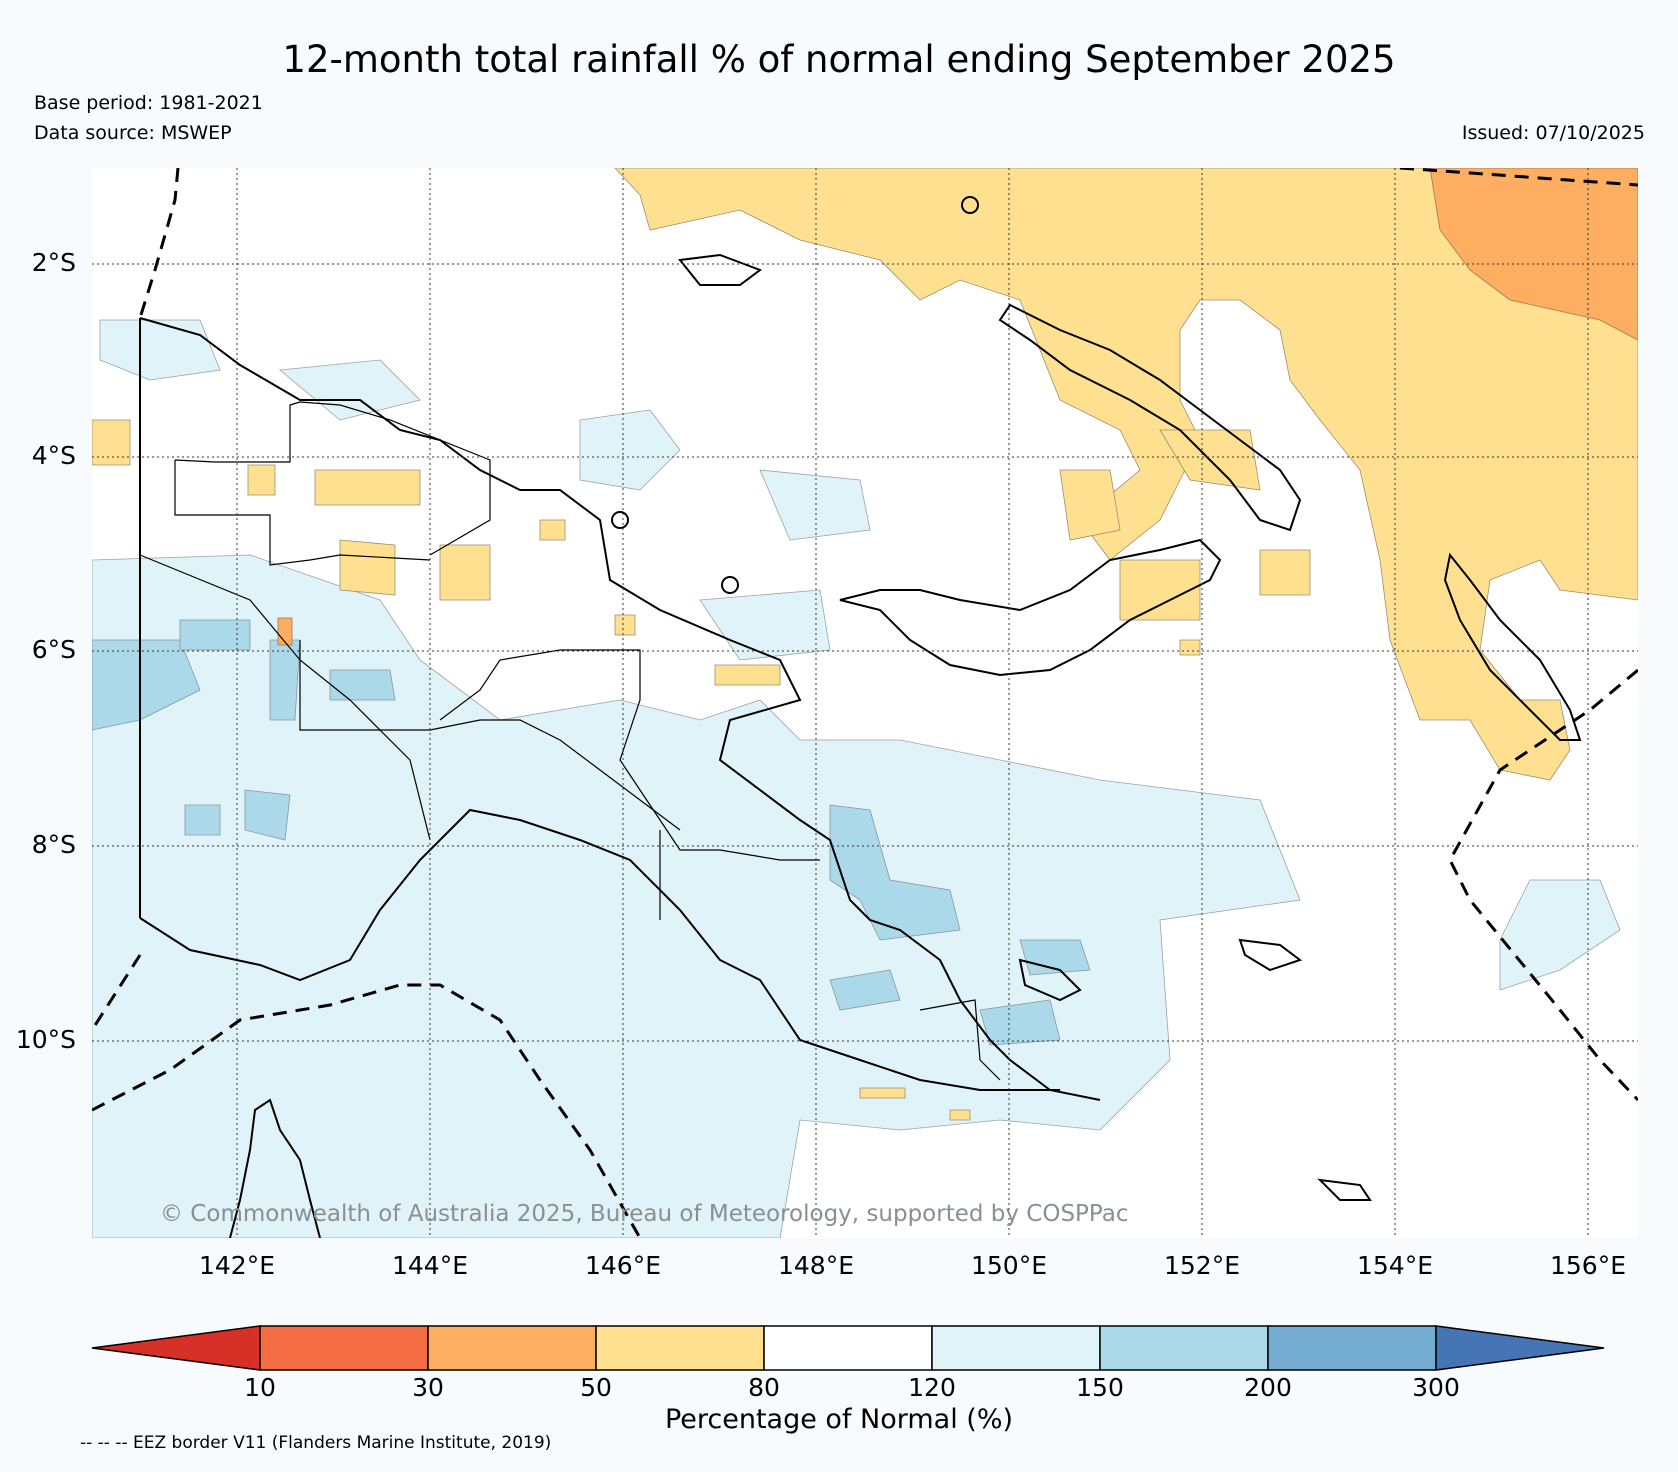 This screenshot has width=1678, height=1472. Describe the element at coordinates (148, 103) in the screenshot. I see `base-period: Base period: 1981-2021` at that location.